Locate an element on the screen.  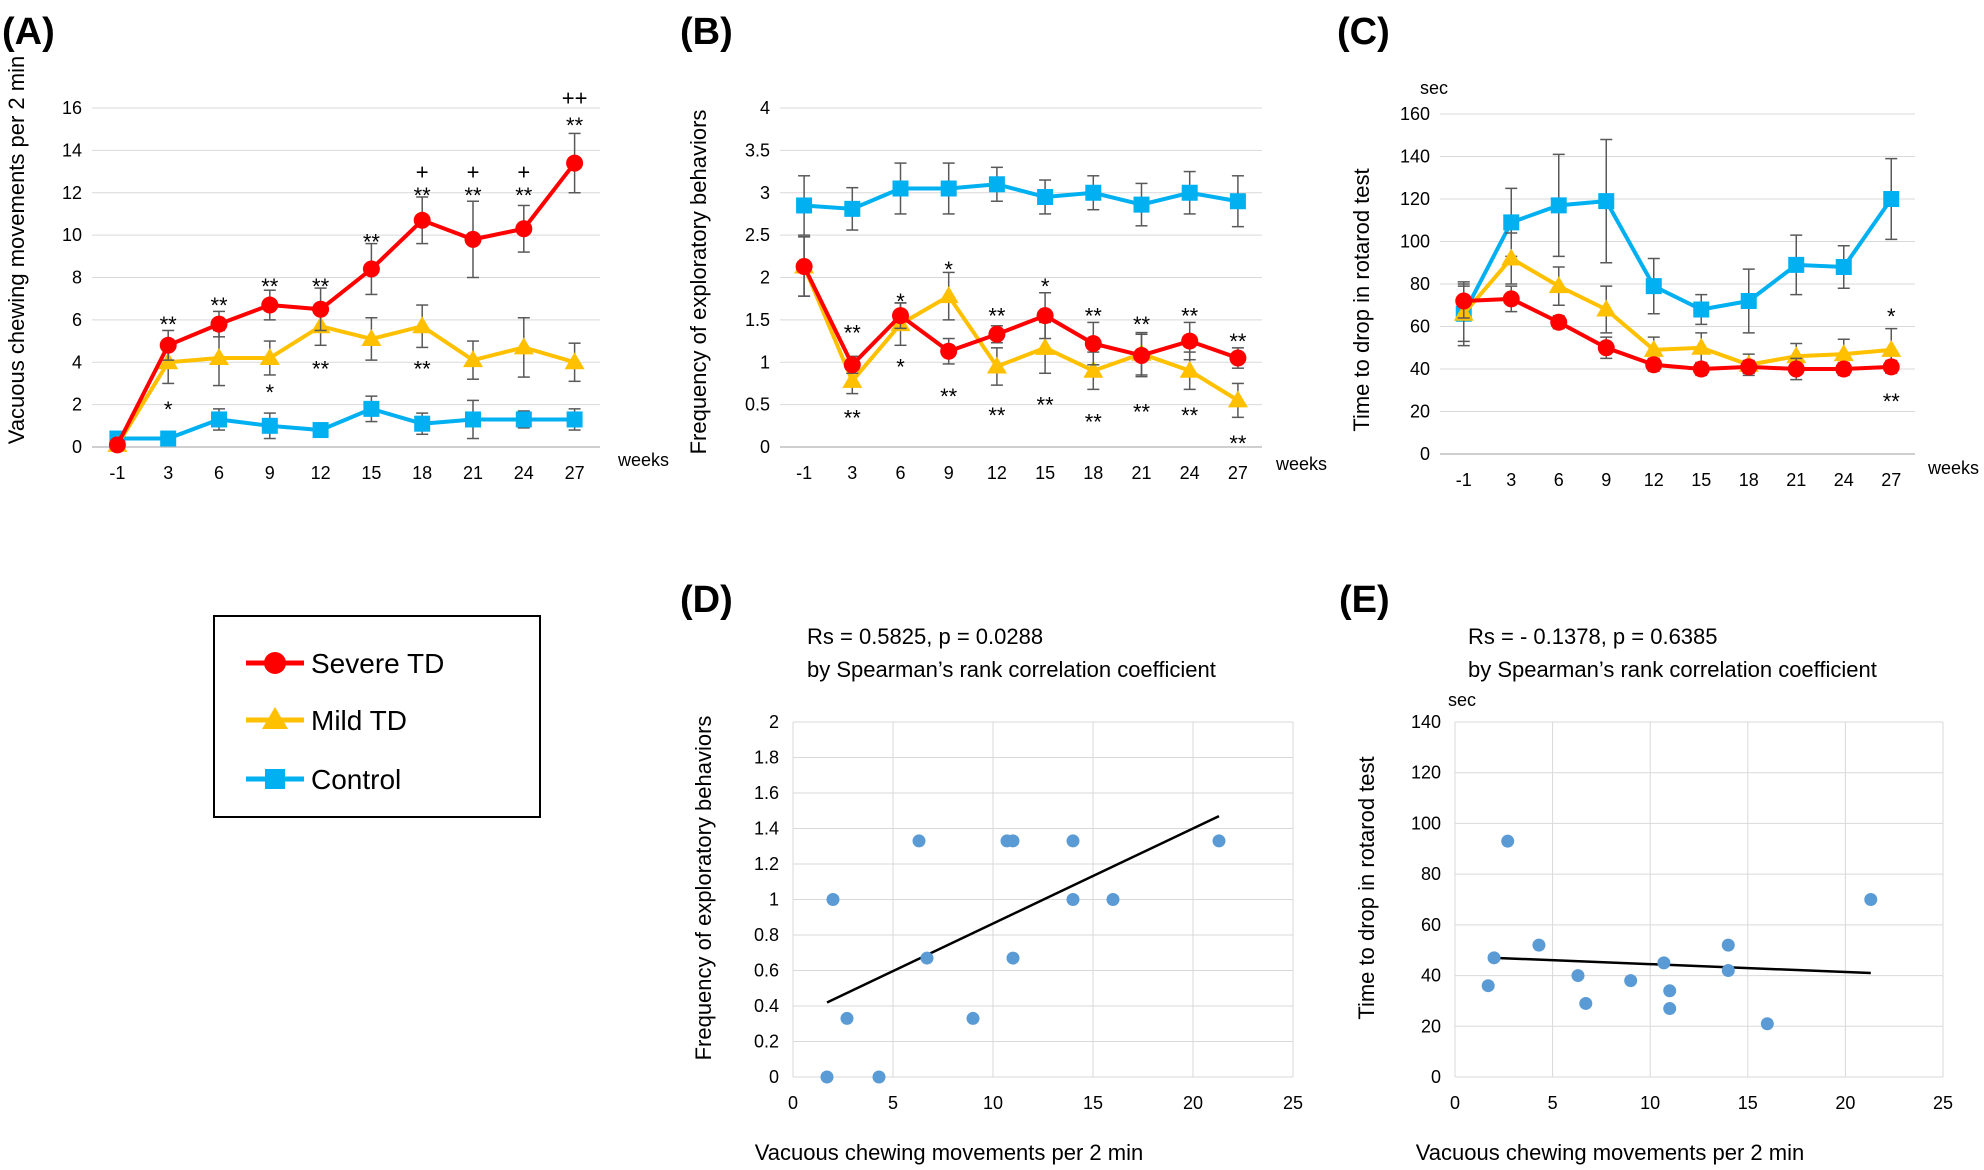
y-tick-label-d: 0.6 is located at coordinates (766, 971).